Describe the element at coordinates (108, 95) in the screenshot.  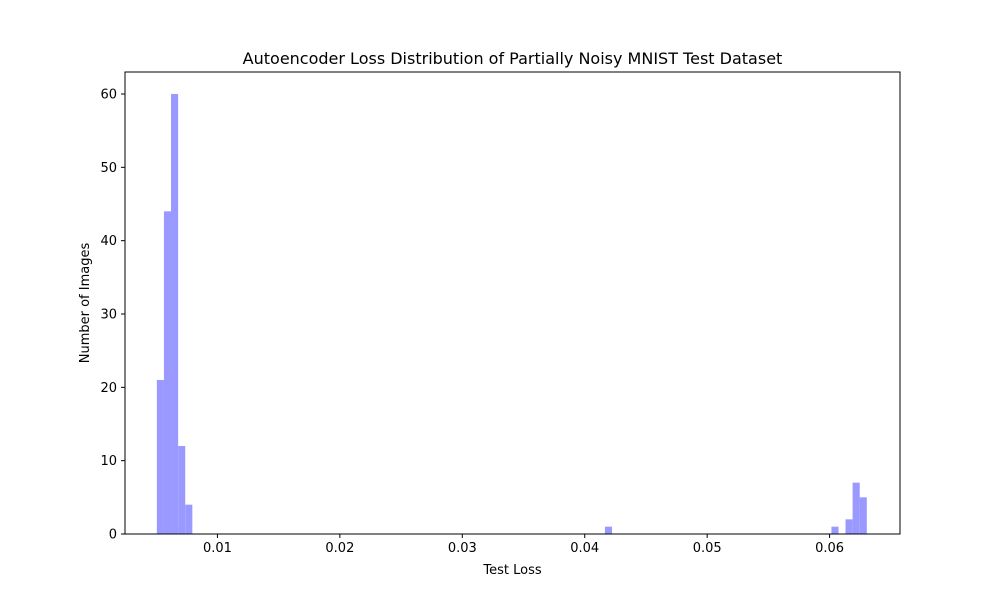
I see `y-tick-label: 60` at that location.